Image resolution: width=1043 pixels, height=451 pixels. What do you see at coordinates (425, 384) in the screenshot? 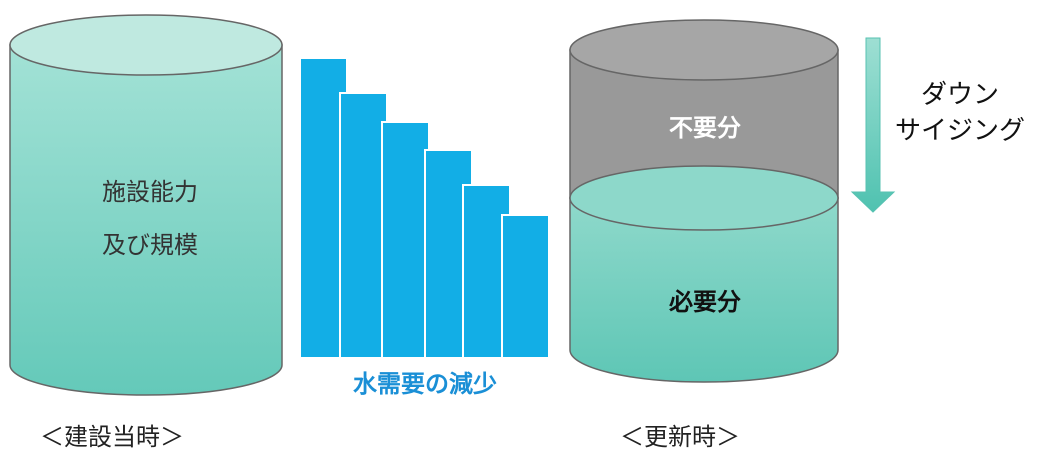
I see `demand-decrease-label: 水需要の減少` at bounding box center [425, 384].